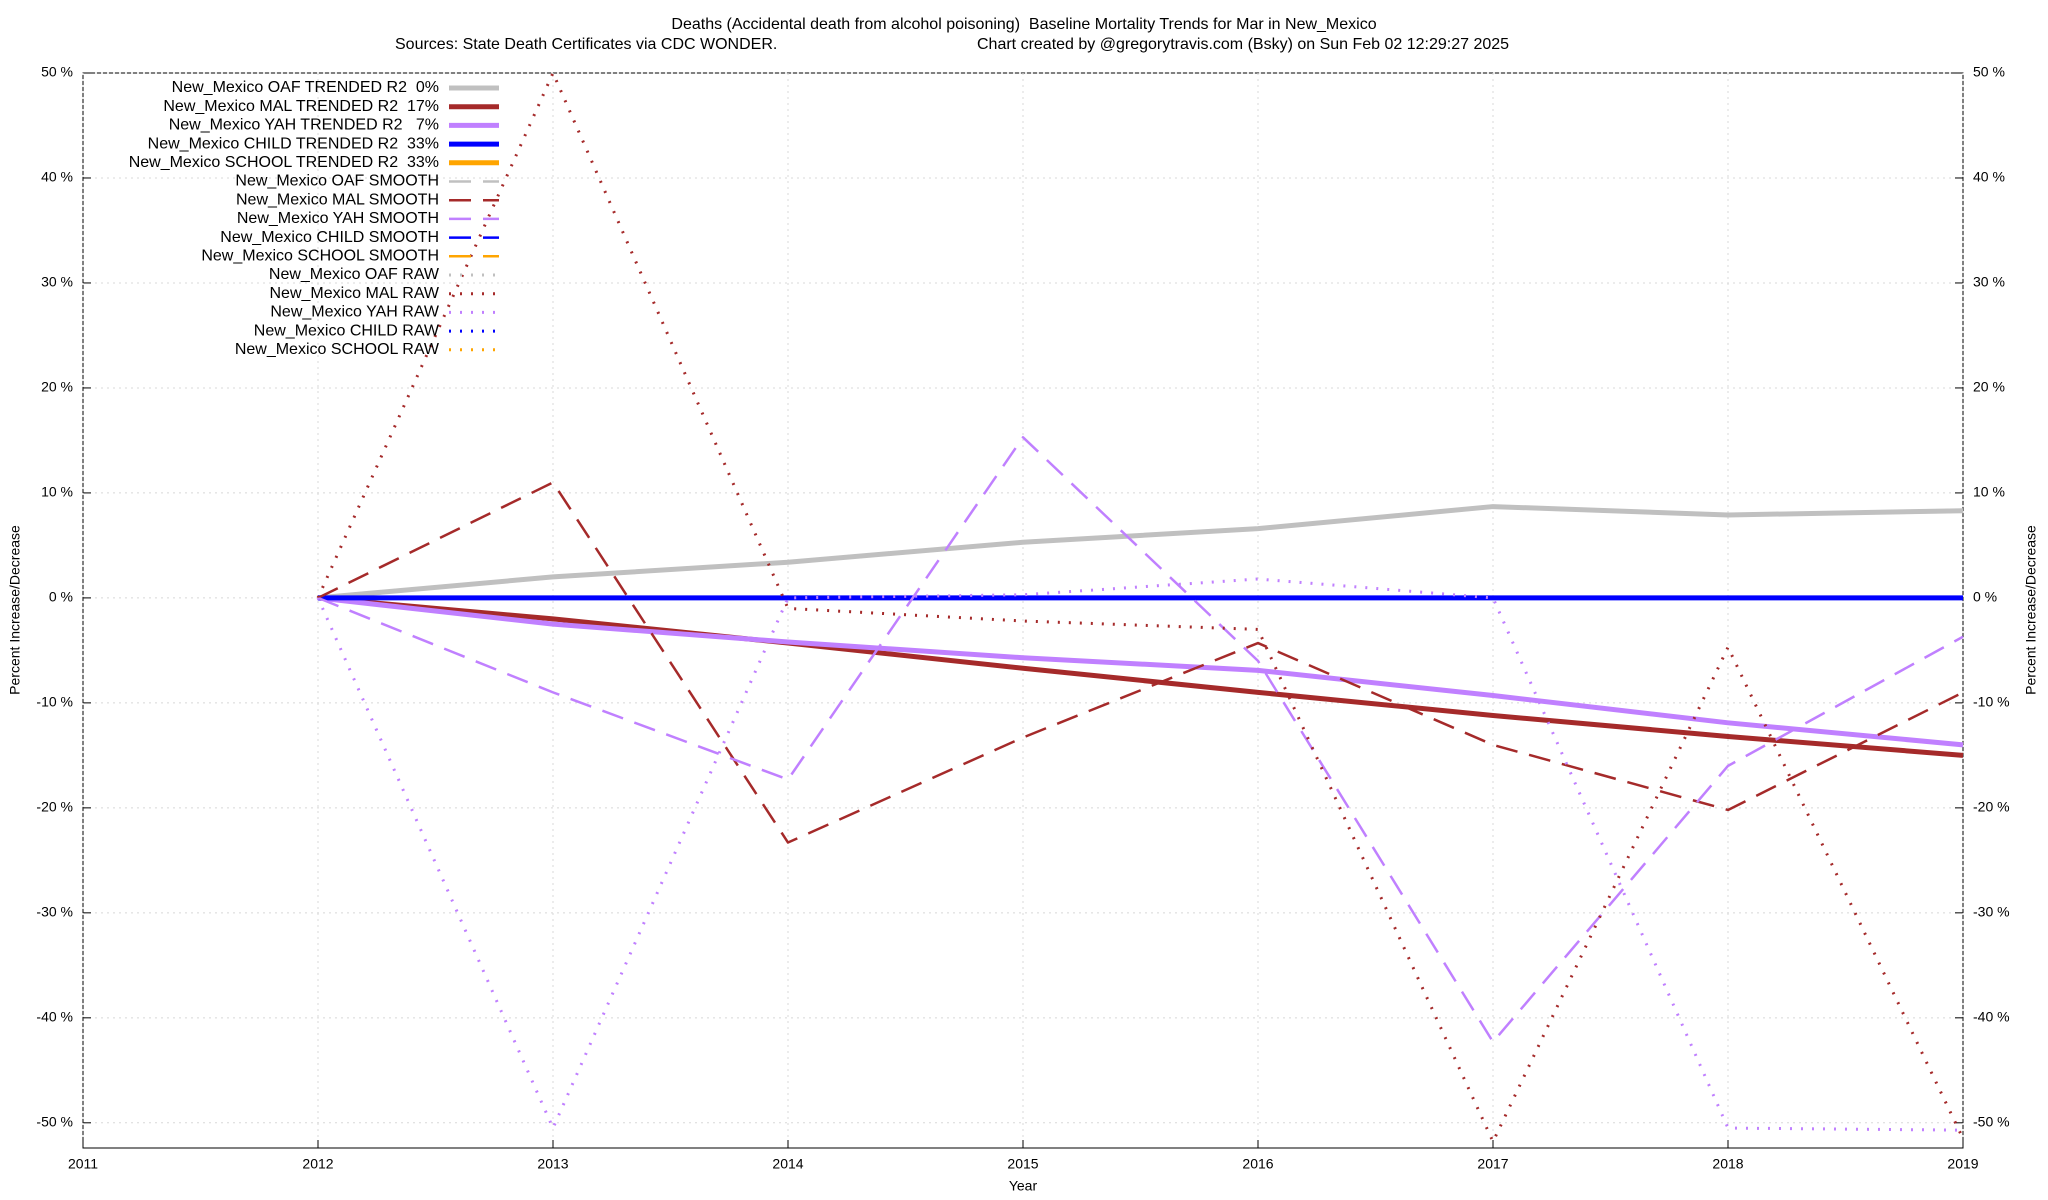 The image size is (2048, 1200). What do you see at coordinates (354, 293) in the screenshot?
I see `legend-label: New_Mexico MAL RAW` at bounding box center [354, 293].